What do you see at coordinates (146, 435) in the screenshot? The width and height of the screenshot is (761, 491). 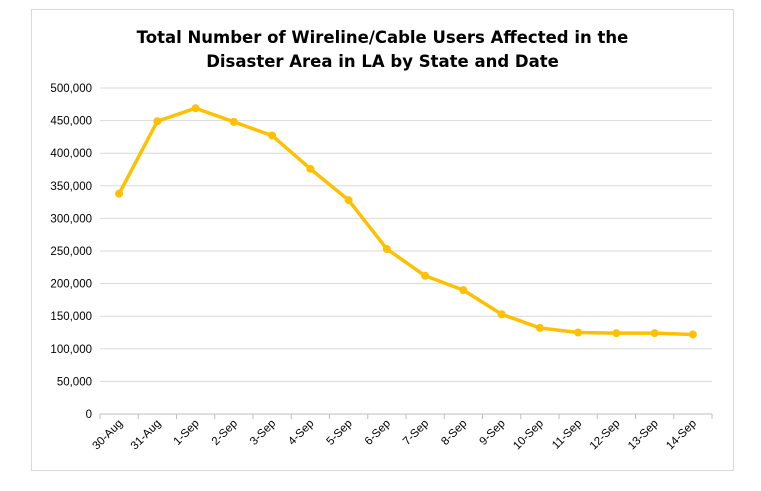 I see `x-tick-label: 31-Aug` at bounding box center [146, 435].